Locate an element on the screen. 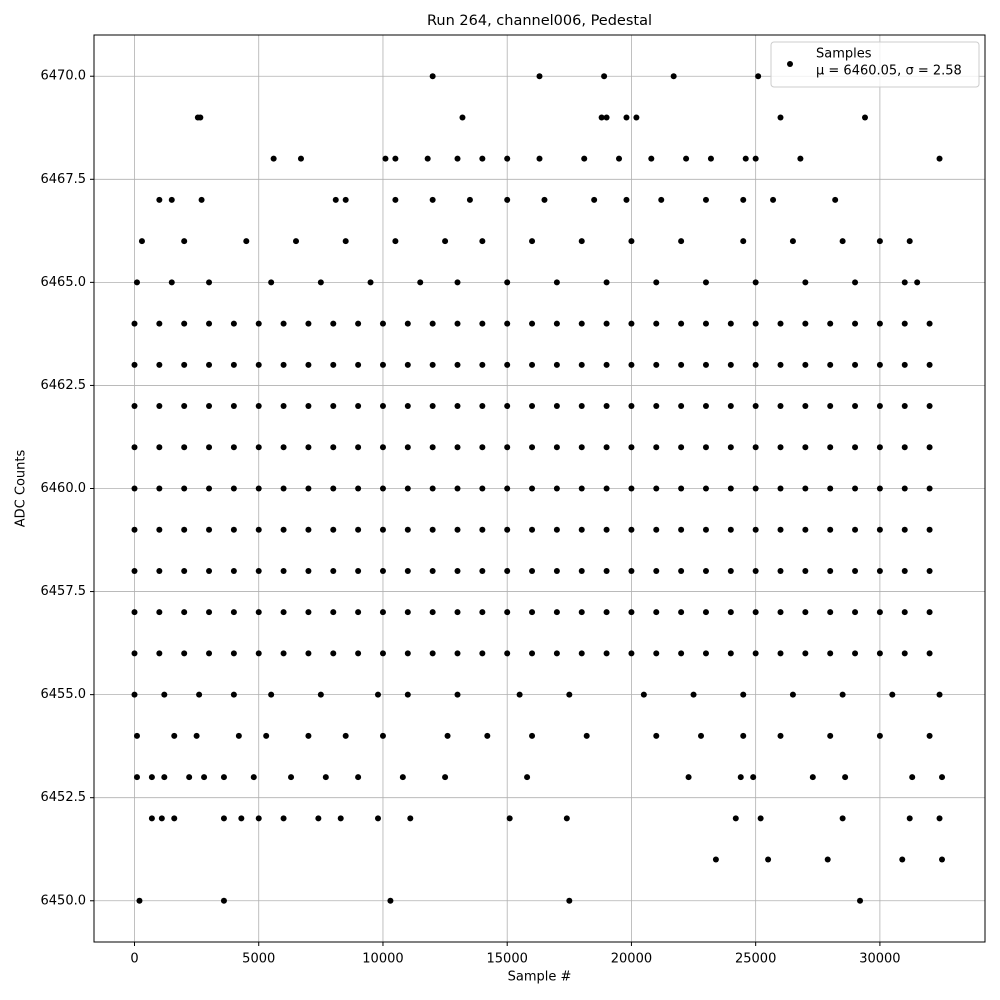  legend-label: Samples is located at coordinates (844, 54).